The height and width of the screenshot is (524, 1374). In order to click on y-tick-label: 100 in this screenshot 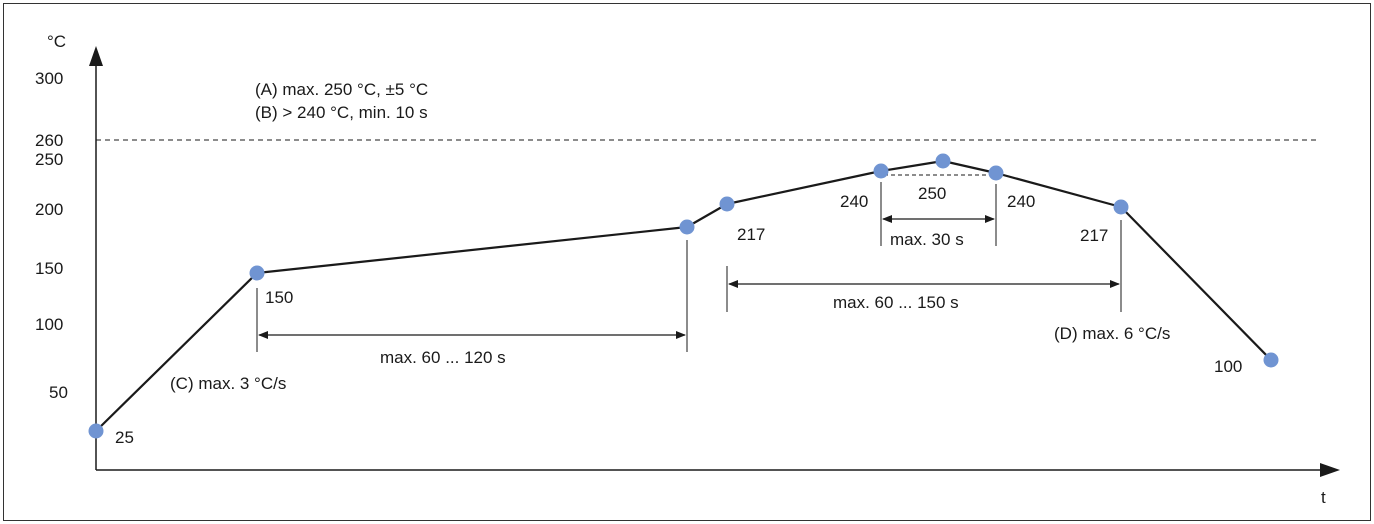, I will do `click(49, 324)`.